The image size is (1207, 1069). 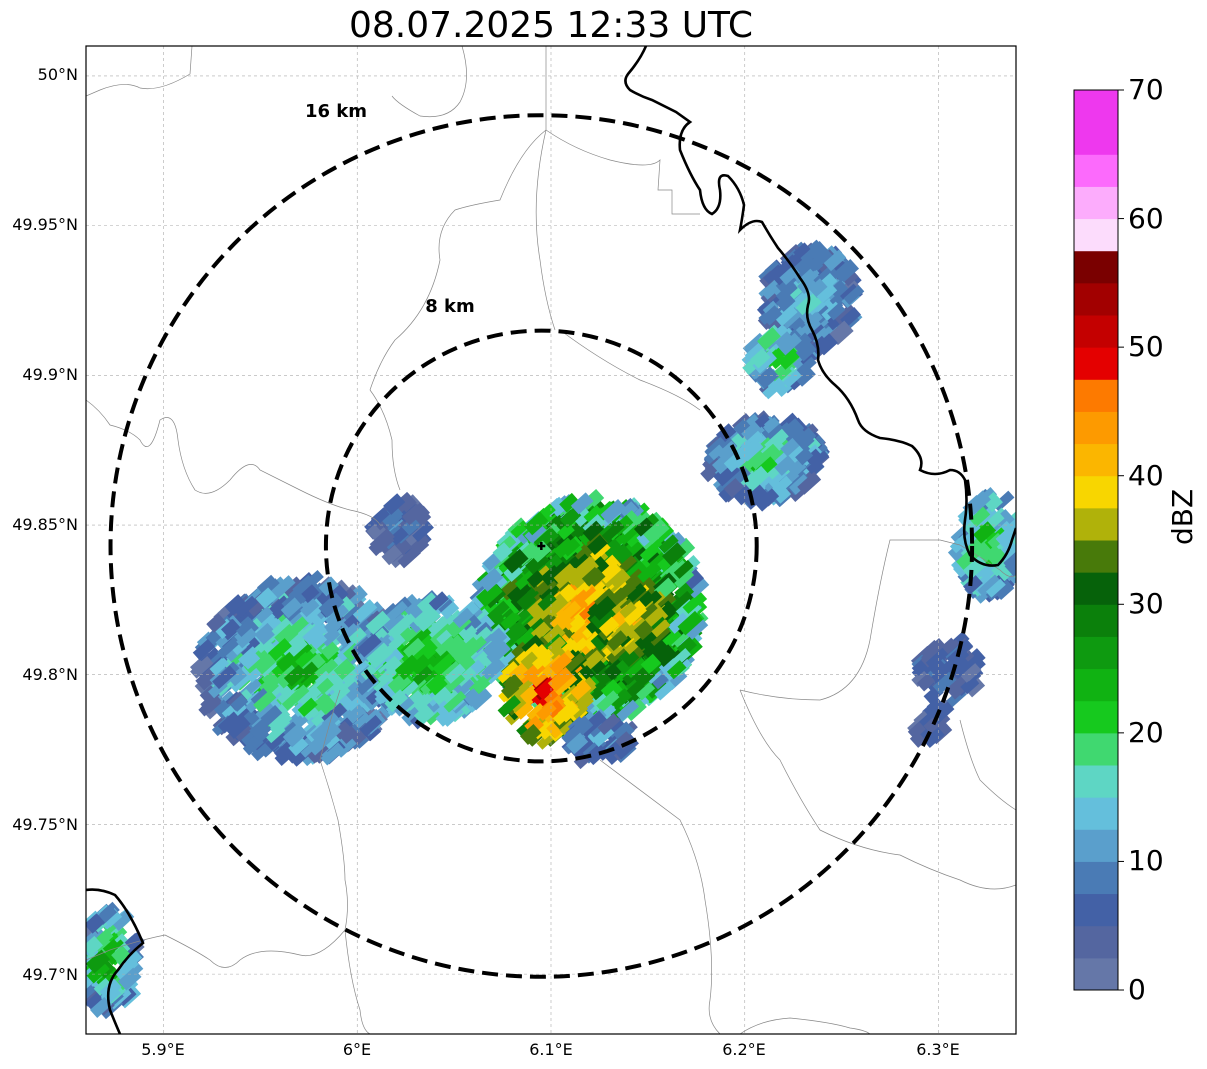 What do you see at coordinates (551, 1049) in the screenshot?
I see `longitude-tick-label: 6.1°E` at bounding box center [551, 1049].